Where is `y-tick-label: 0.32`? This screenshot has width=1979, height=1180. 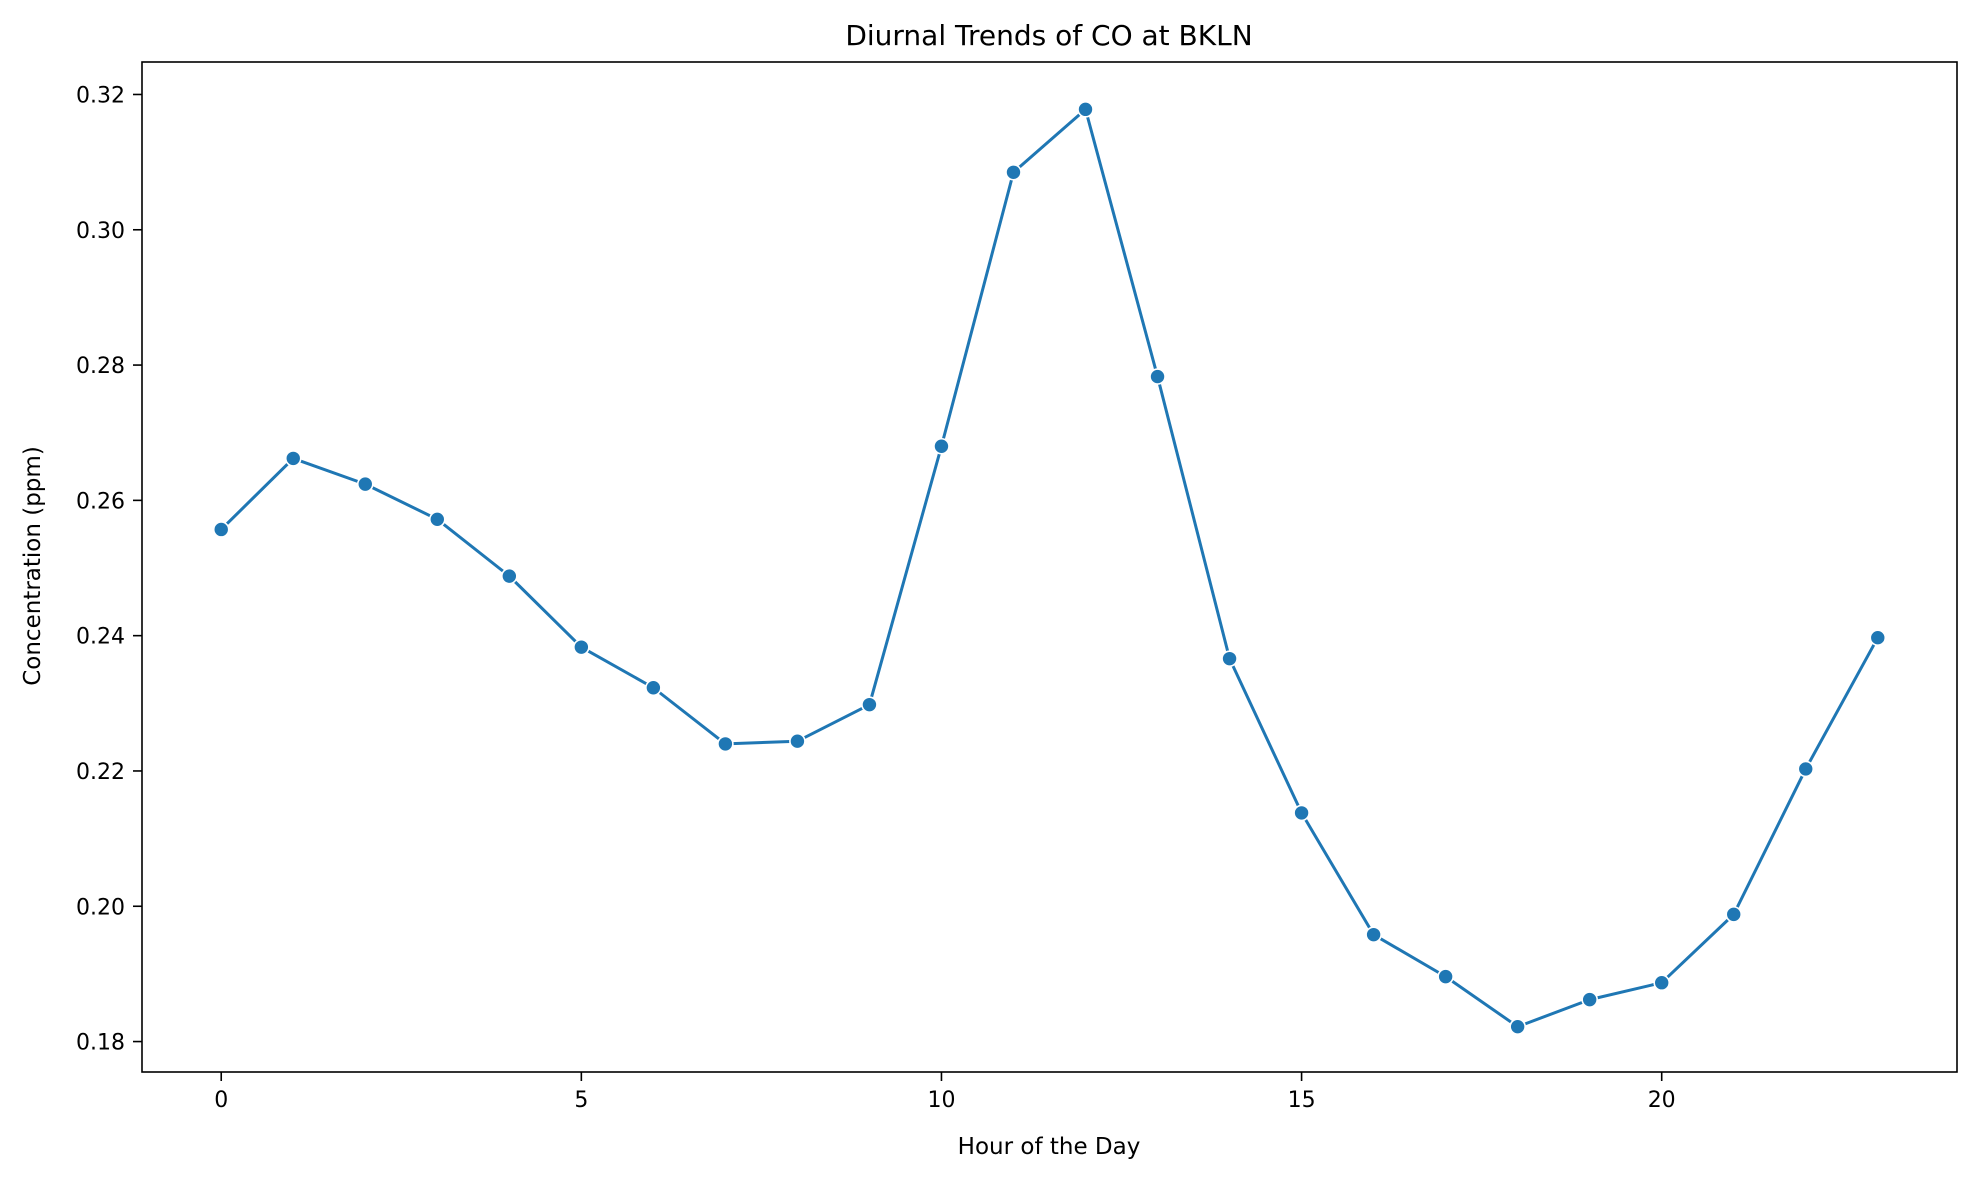 y-tick-label: 0.32 is located at coordinates (100, 95).